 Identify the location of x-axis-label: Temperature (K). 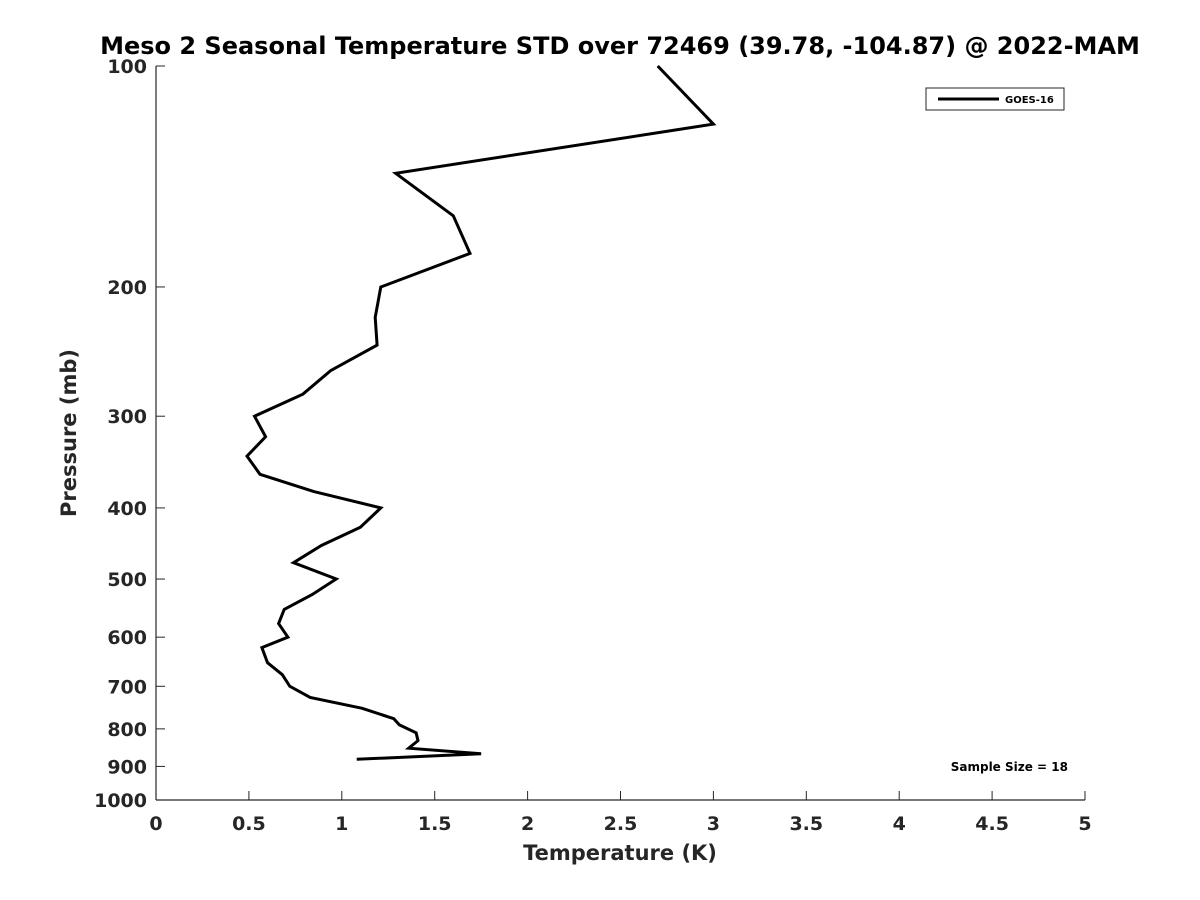
(620, 853).